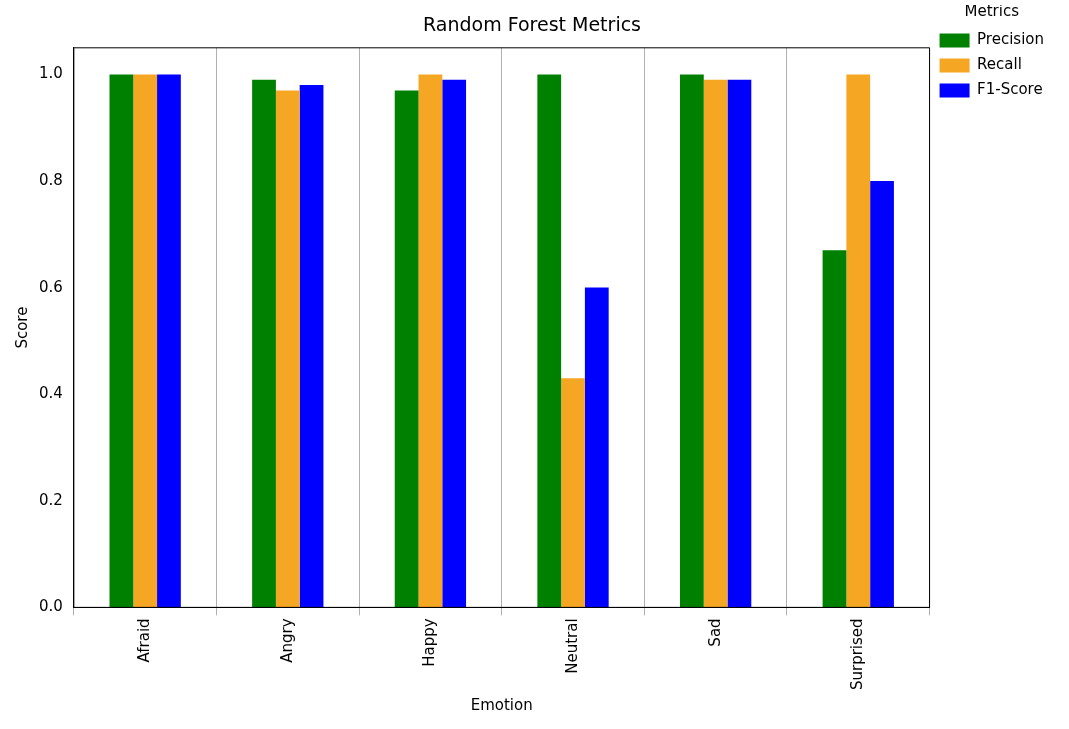 This screenshot has height=729, width=1069. I want to click on legend-label: F1-Score, so click(1010, 89).